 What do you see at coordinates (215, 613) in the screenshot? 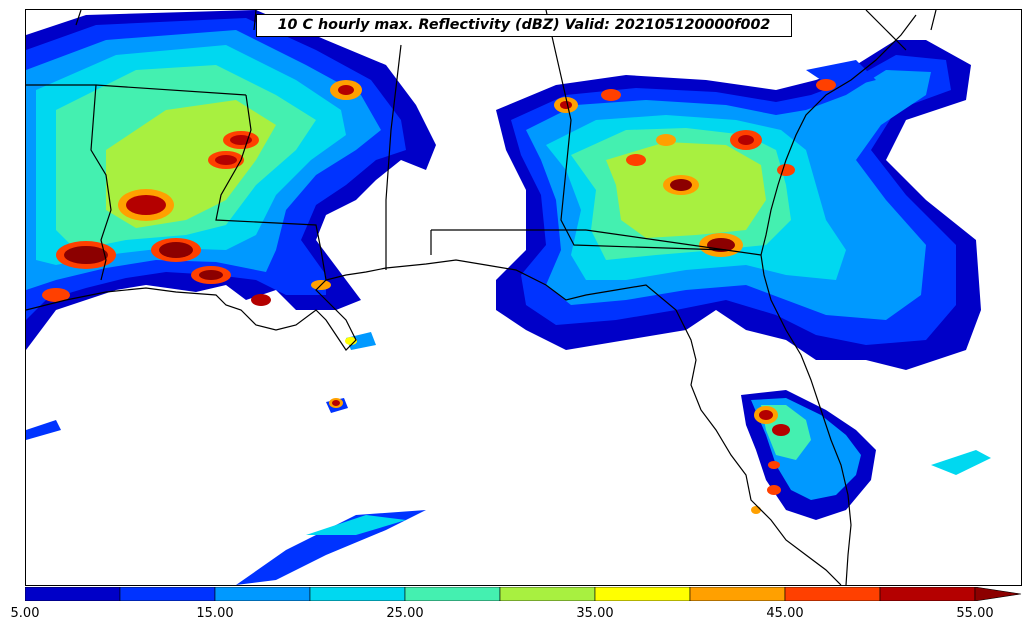
I see `colorbar-tick-label: 15.00` at bounding box center [215, 613].